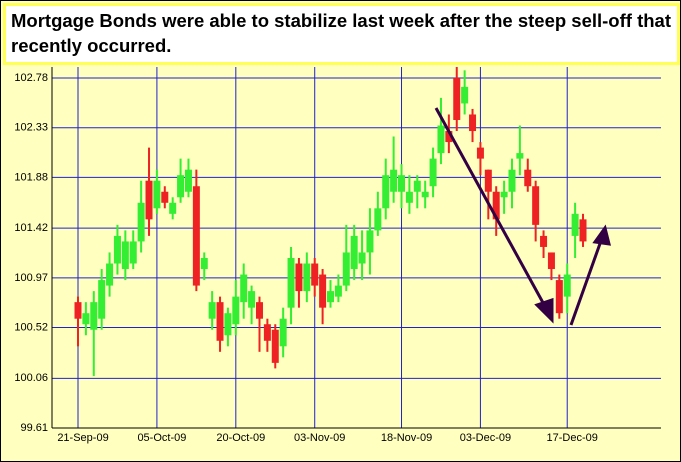 The width and height of the screenshot is (681, 462). I want to click on y-tick-label: 101.42, so click(31, 228).